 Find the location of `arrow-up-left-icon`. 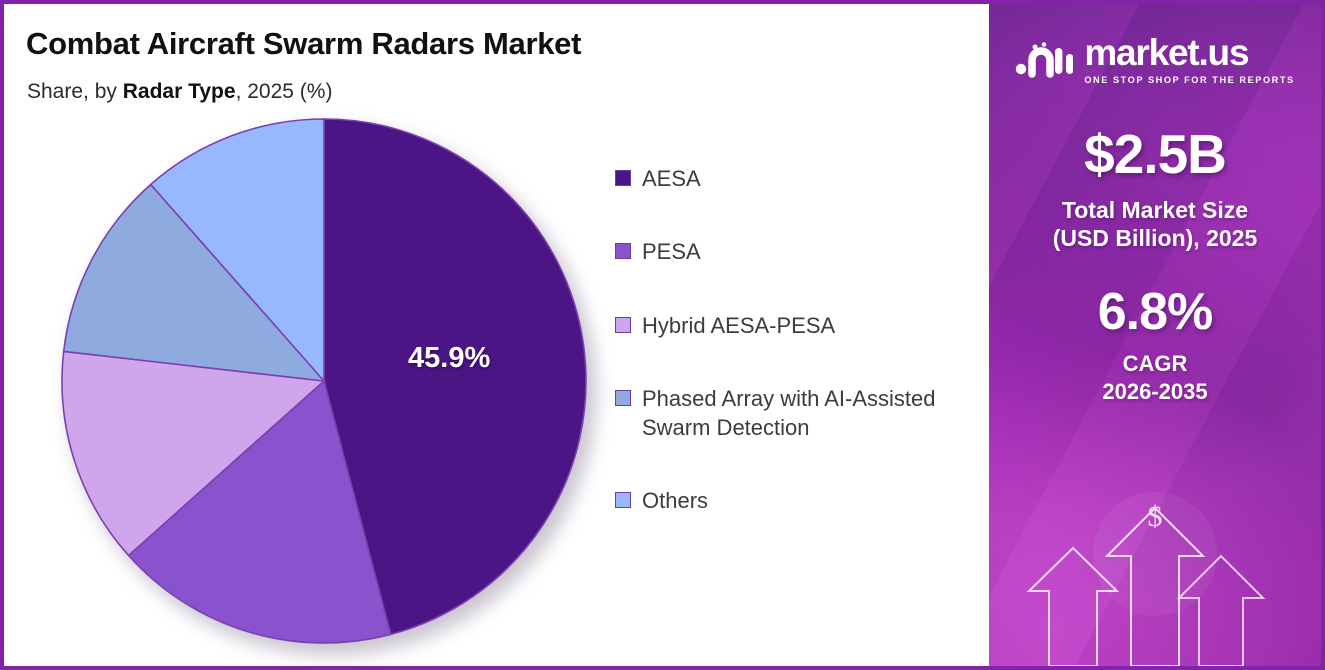

arrow-up-left-icon is located at coordinates (1073, 606).